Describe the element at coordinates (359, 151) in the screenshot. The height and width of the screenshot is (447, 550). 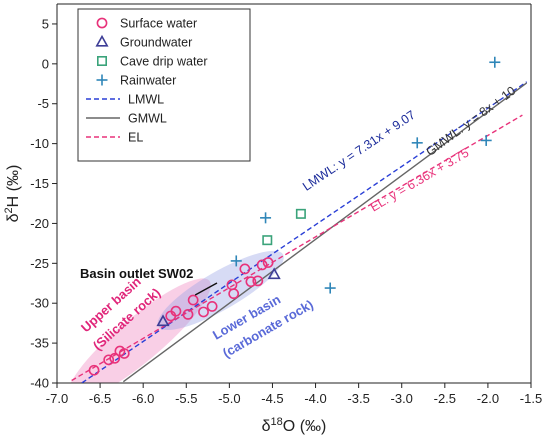
I see `lmwl-equation: LMWL: y = 7.31x + 9.07` at that location.